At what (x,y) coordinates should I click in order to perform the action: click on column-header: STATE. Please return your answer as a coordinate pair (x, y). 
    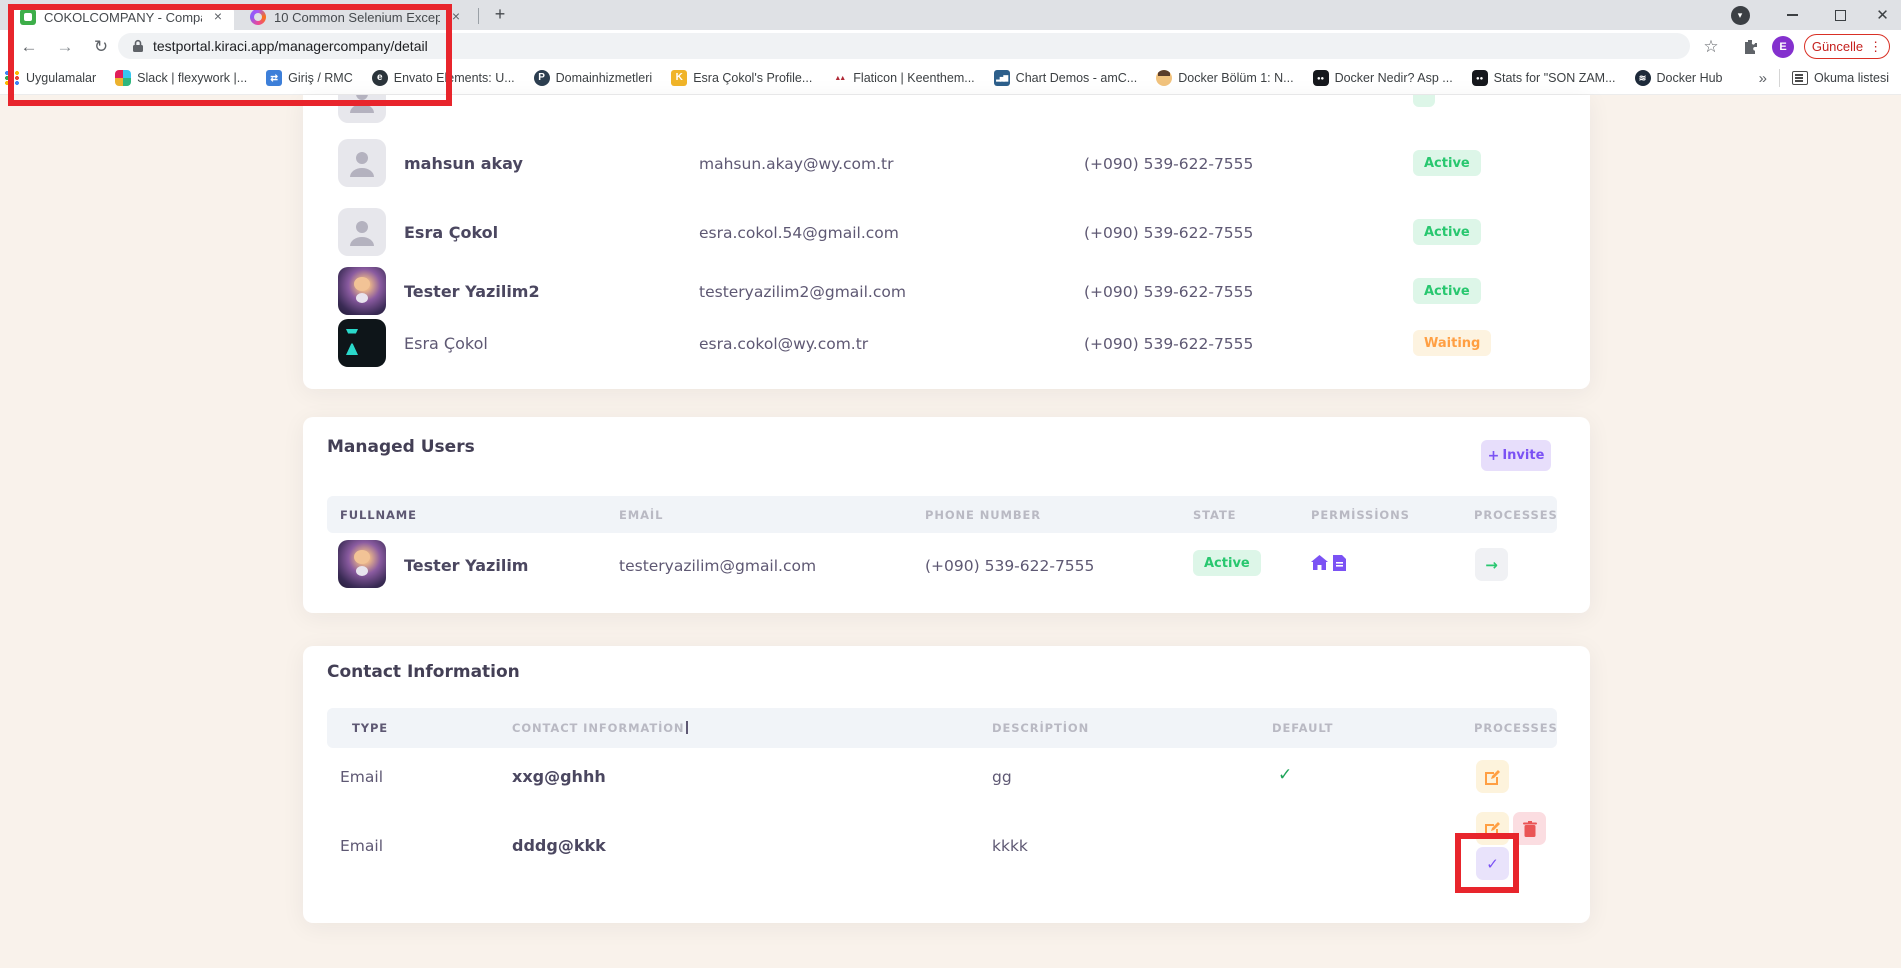
    Looking at the image, I should click on (1215, 514).